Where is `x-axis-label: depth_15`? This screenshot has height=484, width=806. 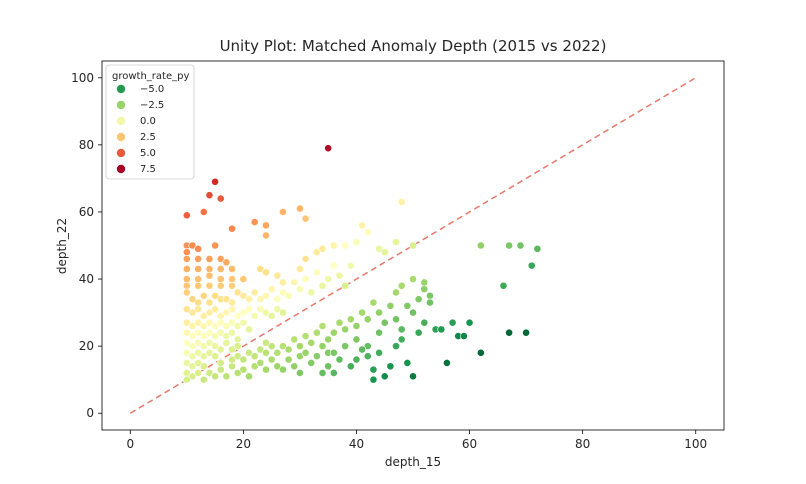
x-axis-label: depth_15 is located at coordinates (413, 462).